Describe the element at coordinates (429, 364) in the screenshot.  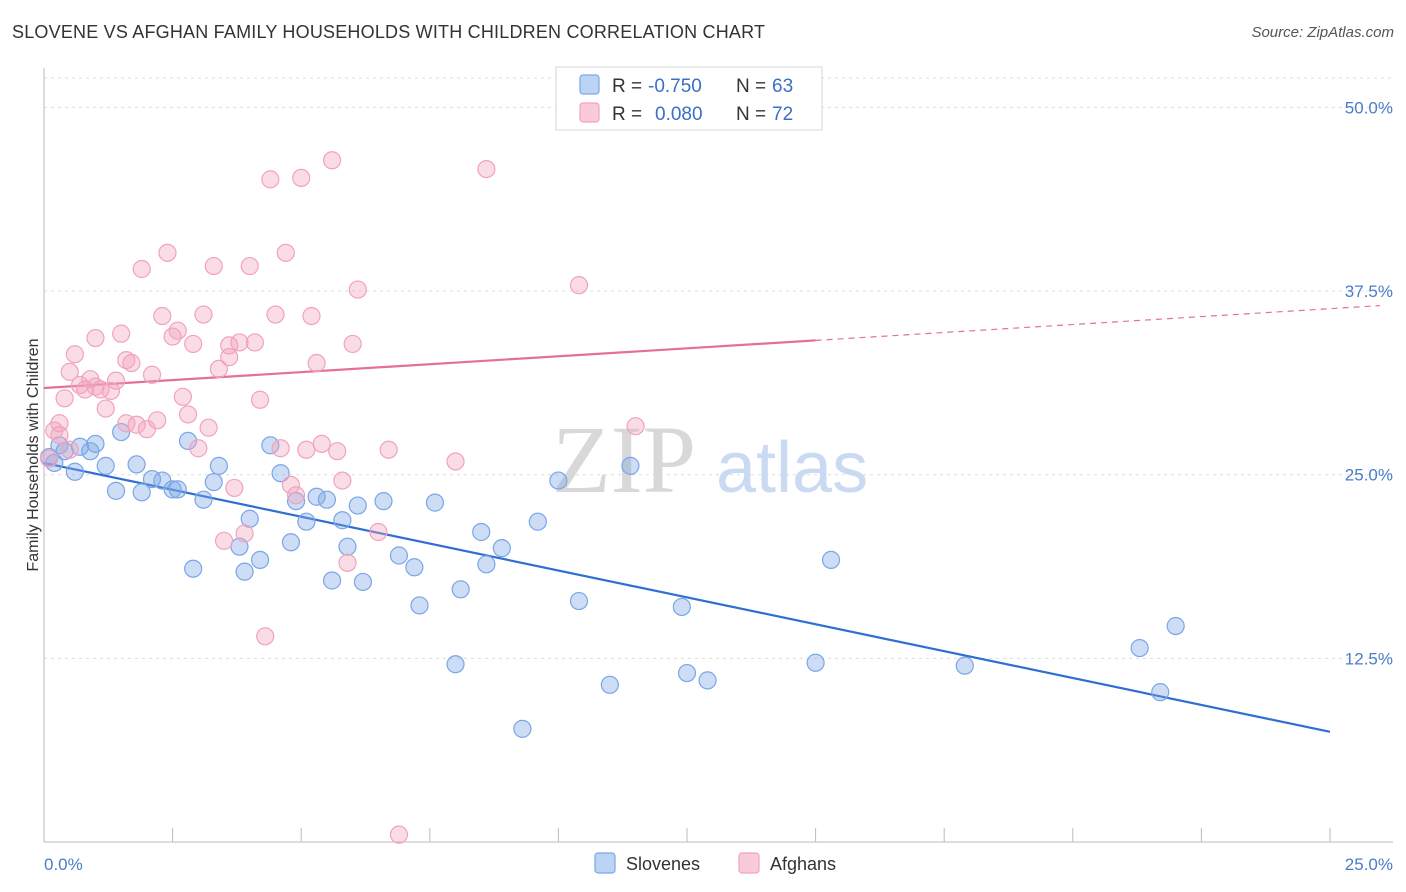
I see `trend-line-afghans` at that location.